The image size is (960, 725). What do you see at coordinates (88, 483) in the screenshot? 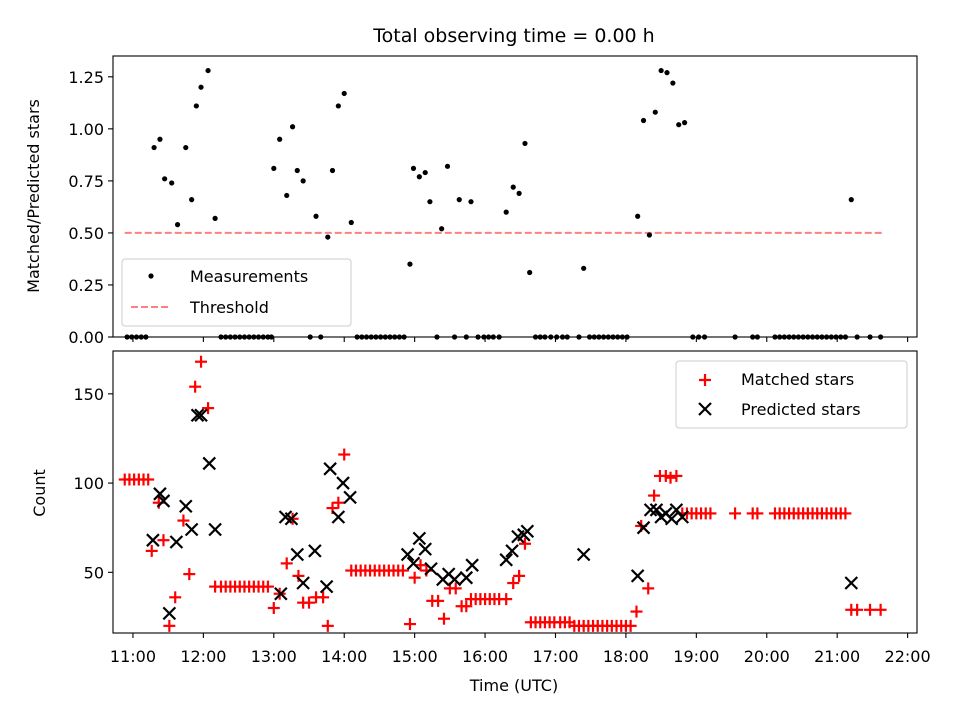
I see `bottom-y-tick-label: 100` at bounding box center [88, 483].